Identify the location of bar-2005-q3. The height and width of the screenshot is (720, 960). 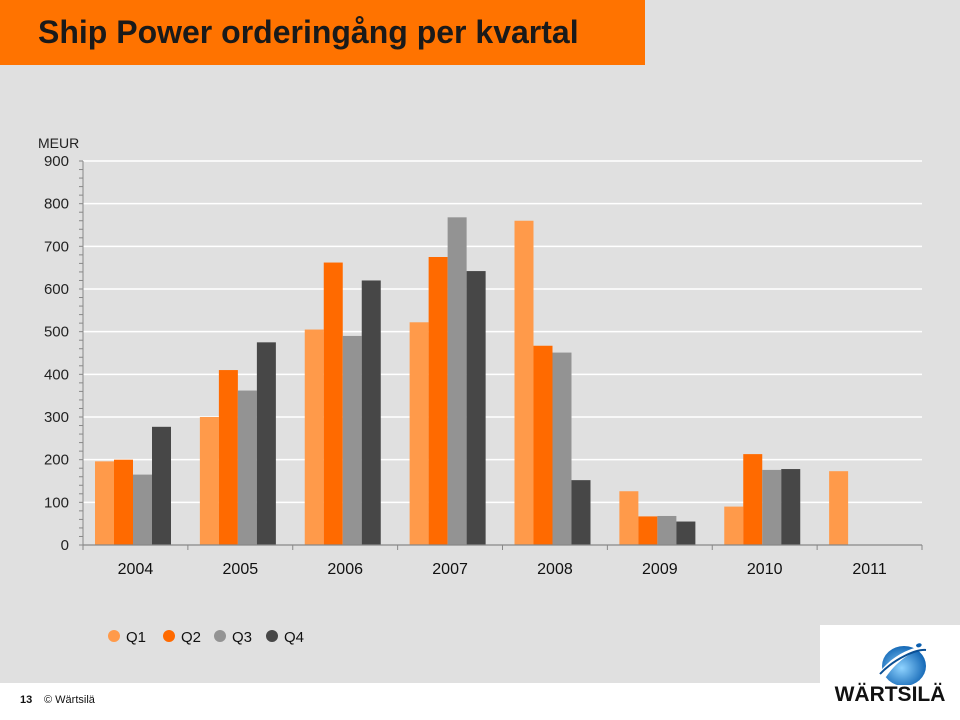
(247, 467).